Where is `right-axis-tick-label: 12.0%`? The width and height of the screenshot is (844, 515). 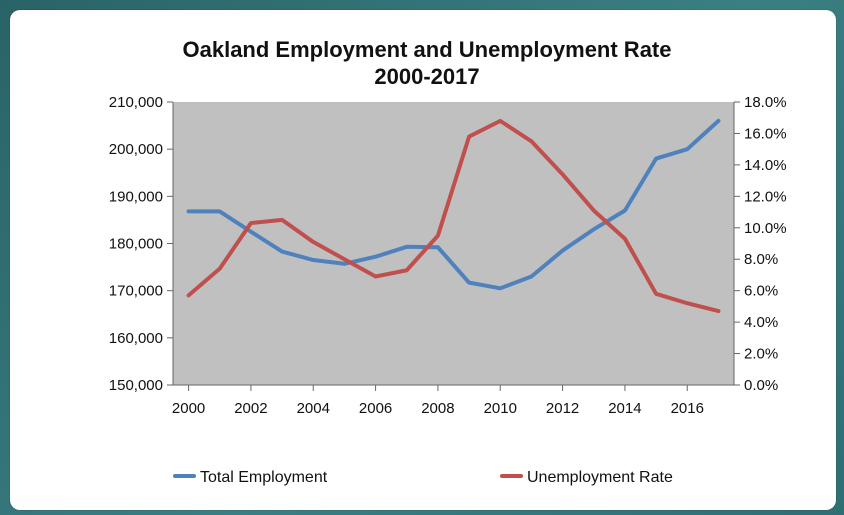 right-axis-tick-label: 12.0% is located at coordinates (765, 196).